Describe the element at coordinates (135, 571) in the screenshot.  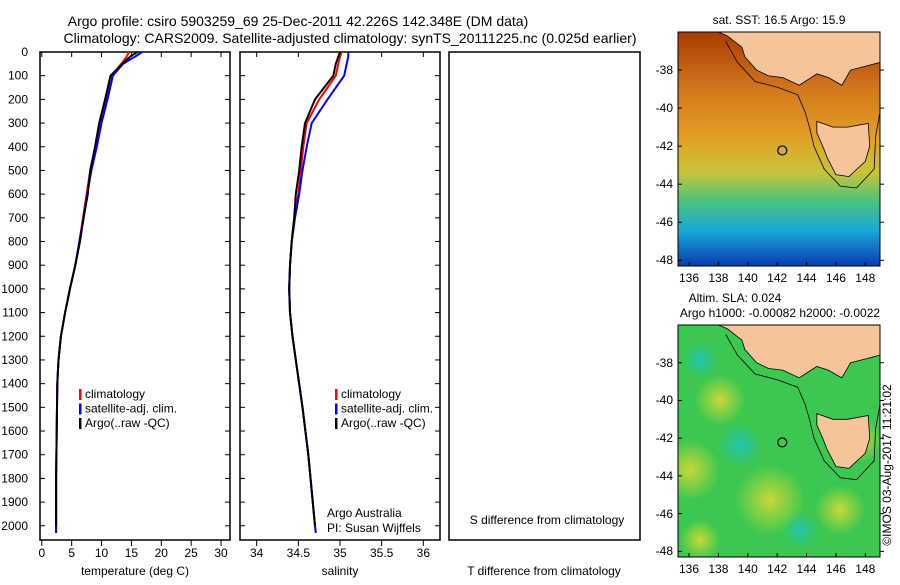
I see `x-axis-label: temperature (deg C)` at that location.